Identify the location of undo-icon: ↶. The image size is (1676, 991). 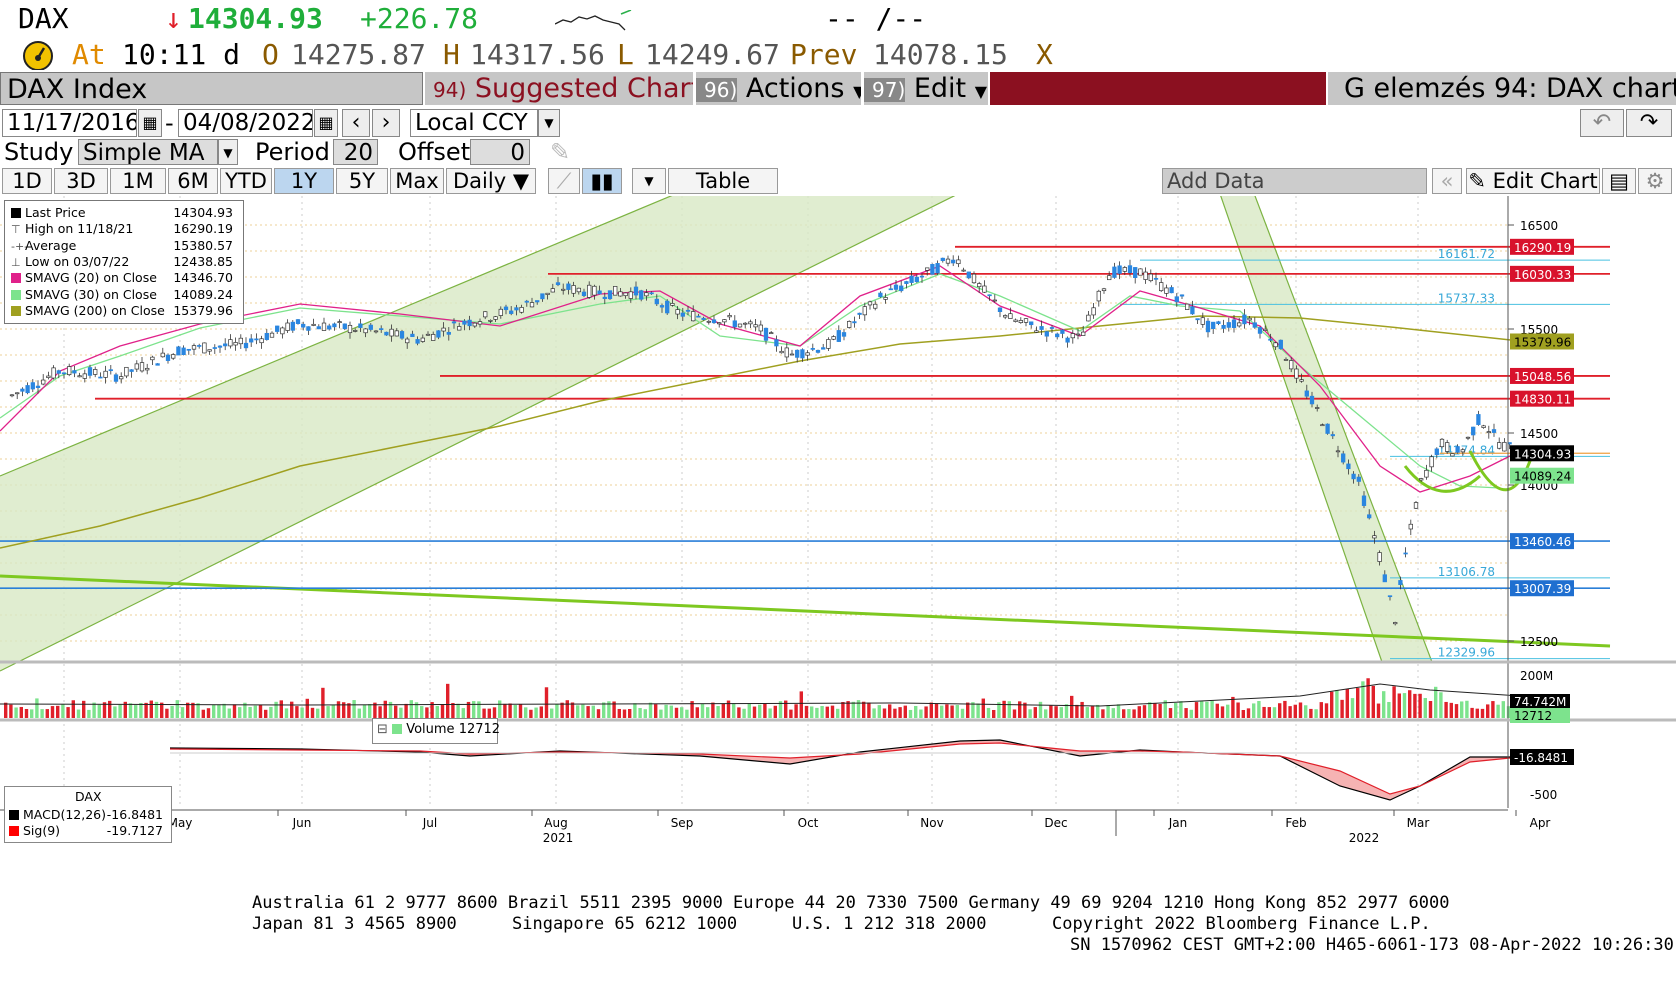
(1602, 123).